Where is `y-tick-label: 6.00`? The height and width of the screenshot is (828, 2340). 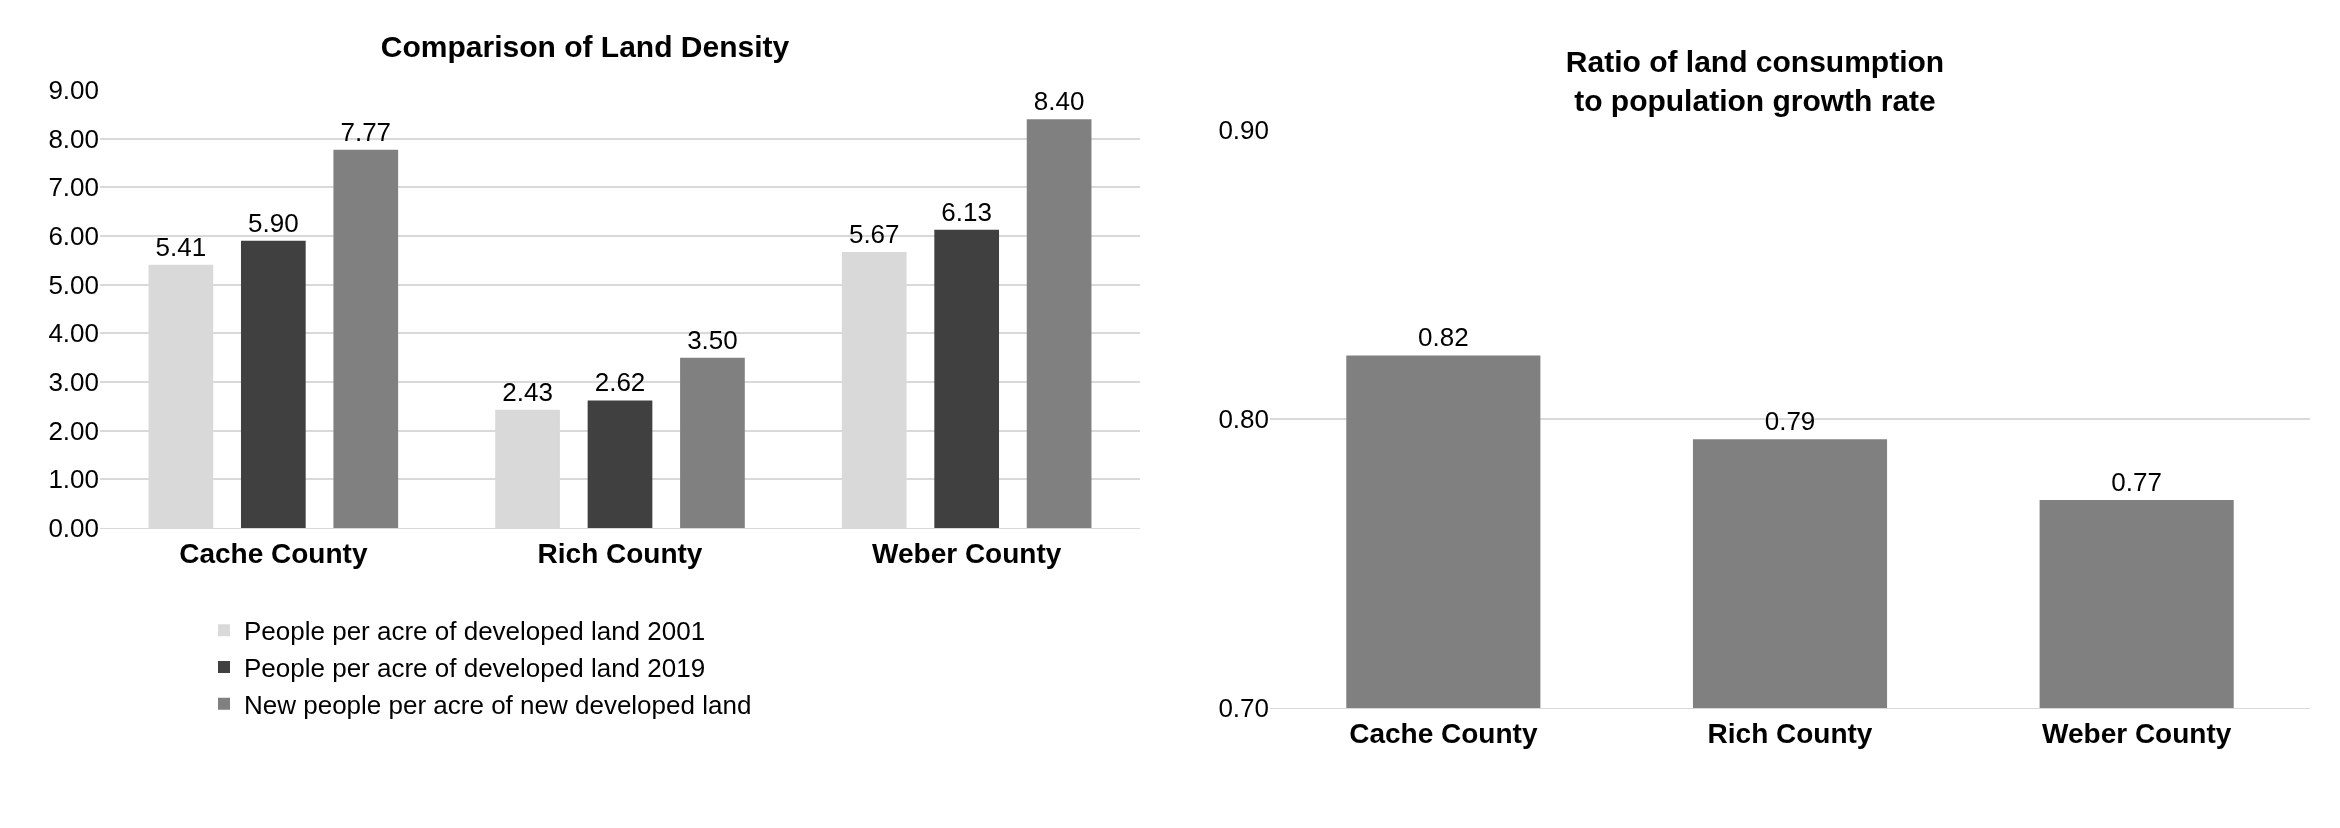
y-tick-label: 6.00 is located at coordinates (73, 236).